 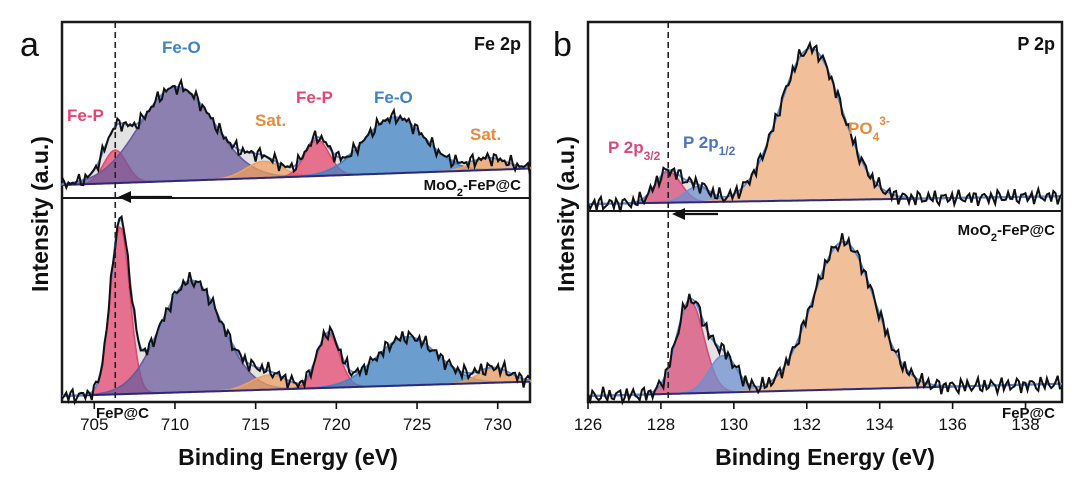 What do you see at coordinates (417, 424) in the screenshot?
I see `x-tick-label: 725` at bounding box center [417, 424].